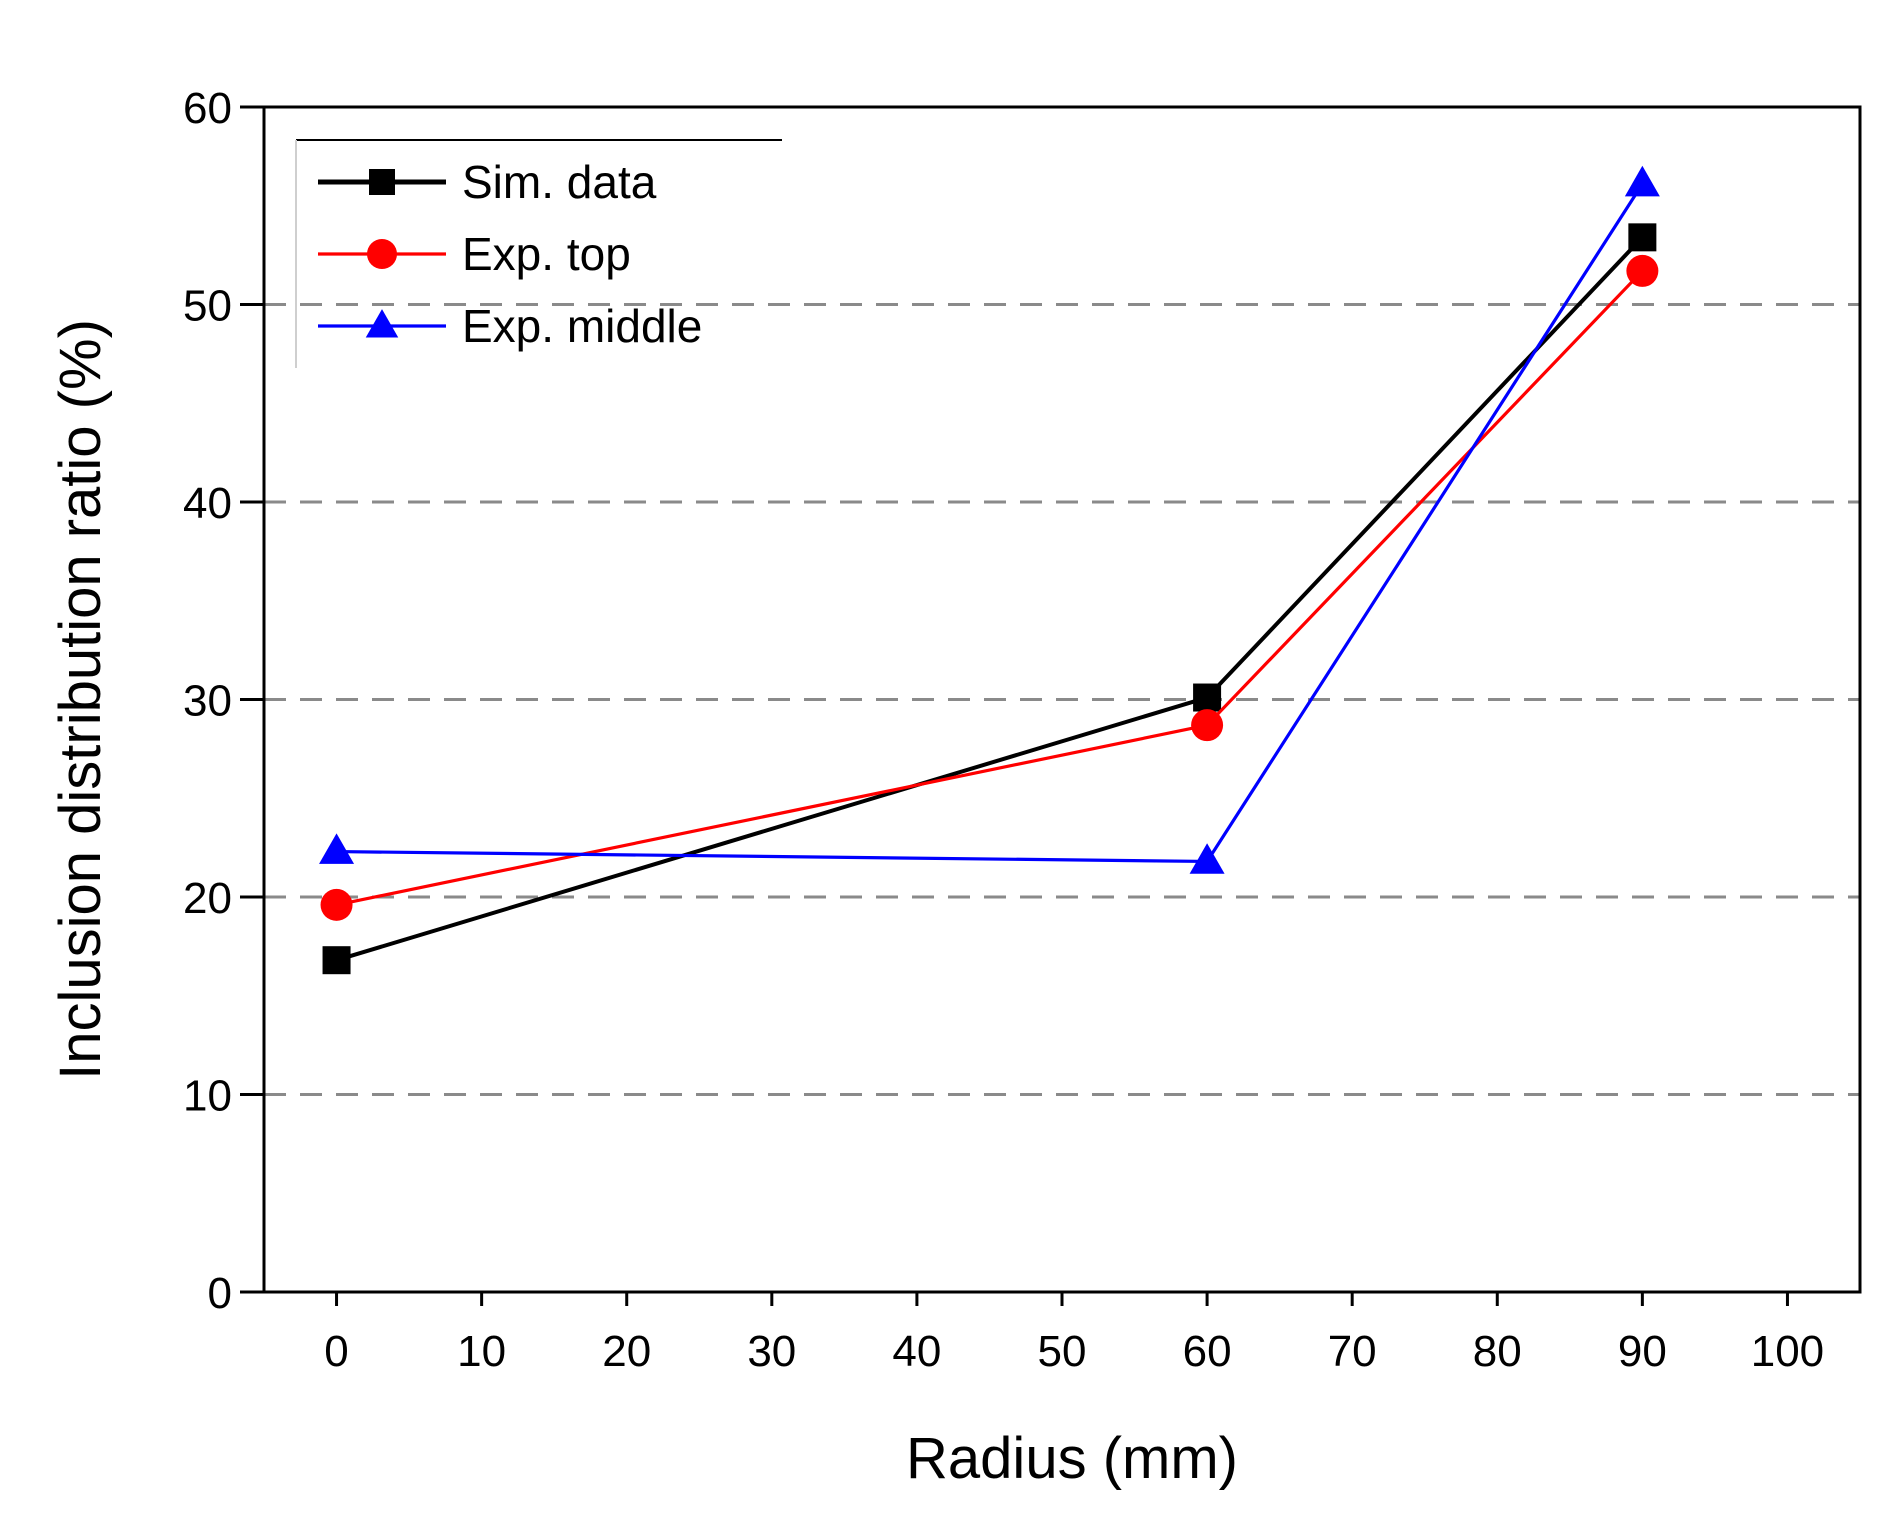  What do you see at coordinates (771, 1351) in the screenshot?
I see `x-tick-label: 30` at bounding box center [771, 1351].